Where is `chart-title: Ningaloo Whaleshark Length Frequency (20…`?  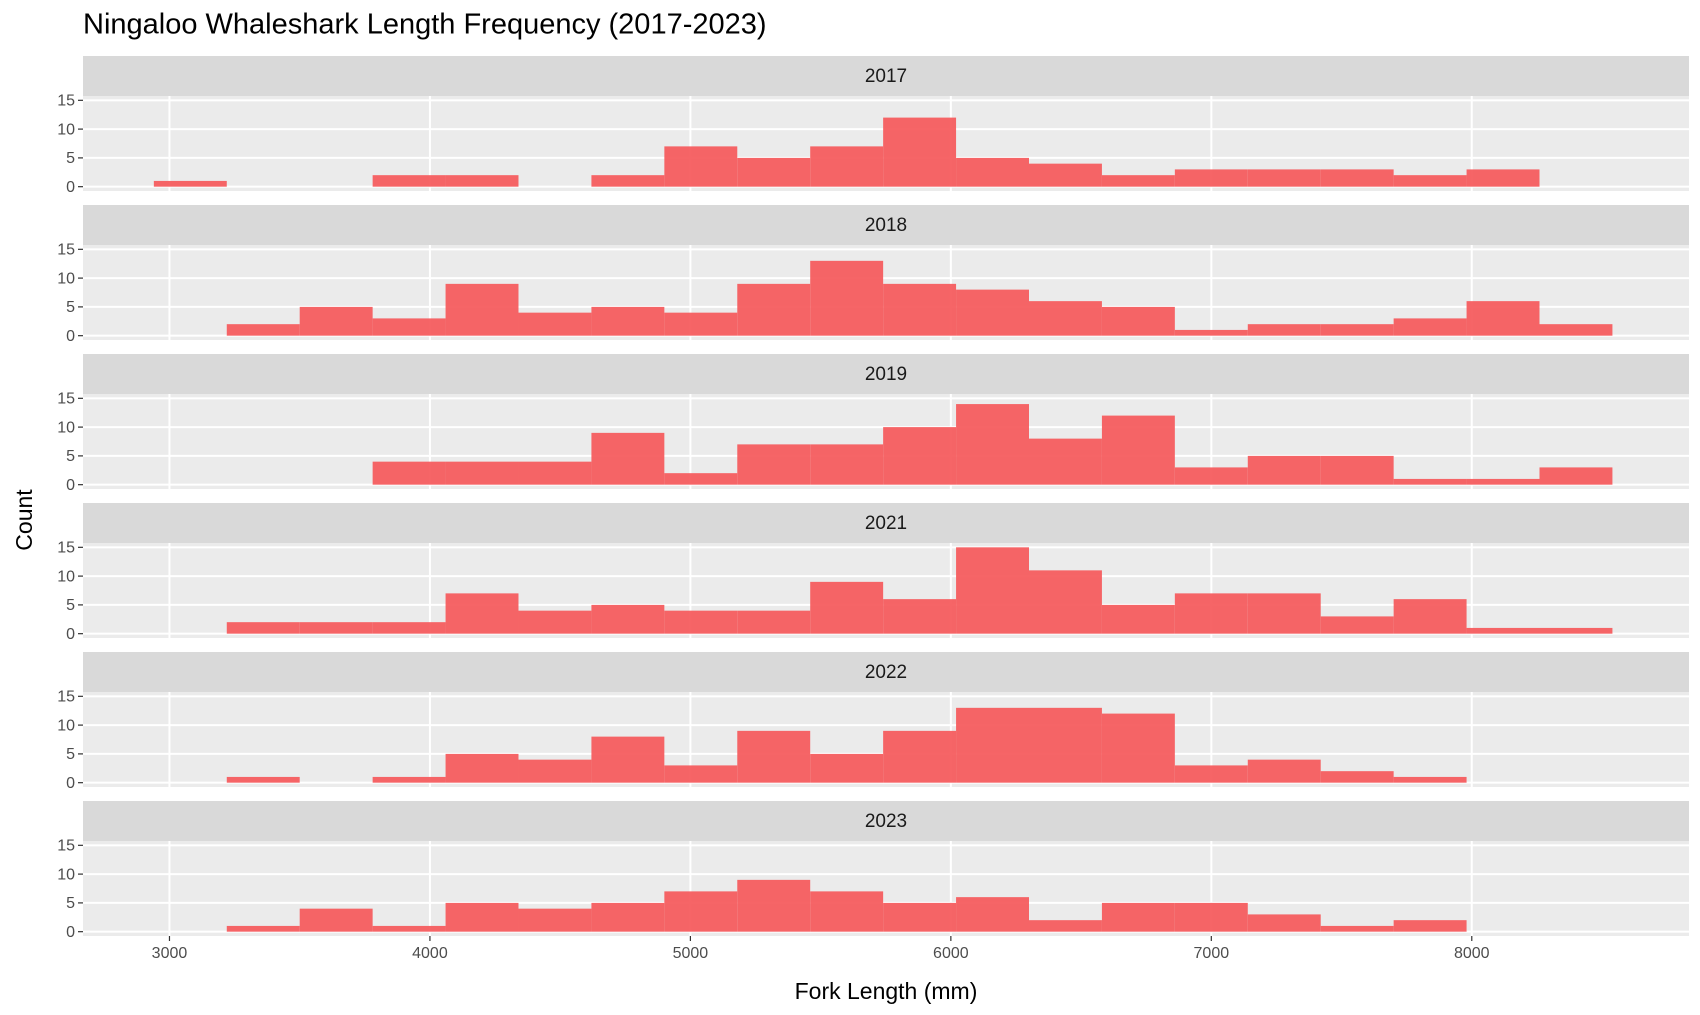 chart-title: Ningaloo Whaleshark Length Frequency (20… is located at coordinates (425, 25).